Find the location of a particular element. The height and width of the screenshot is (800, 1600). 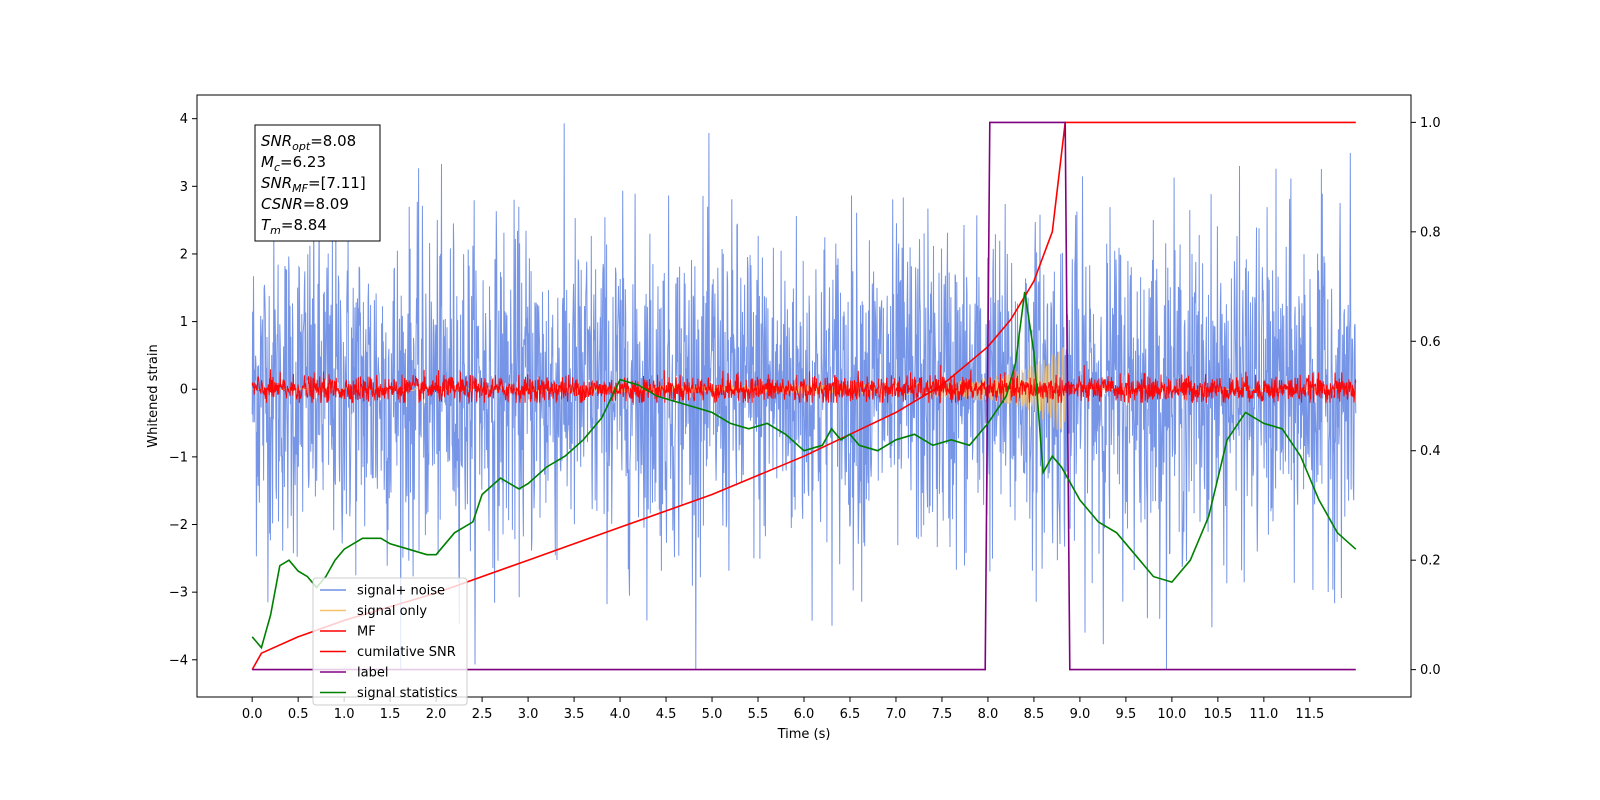

annotation-frame is located at coordinates (317, 183).